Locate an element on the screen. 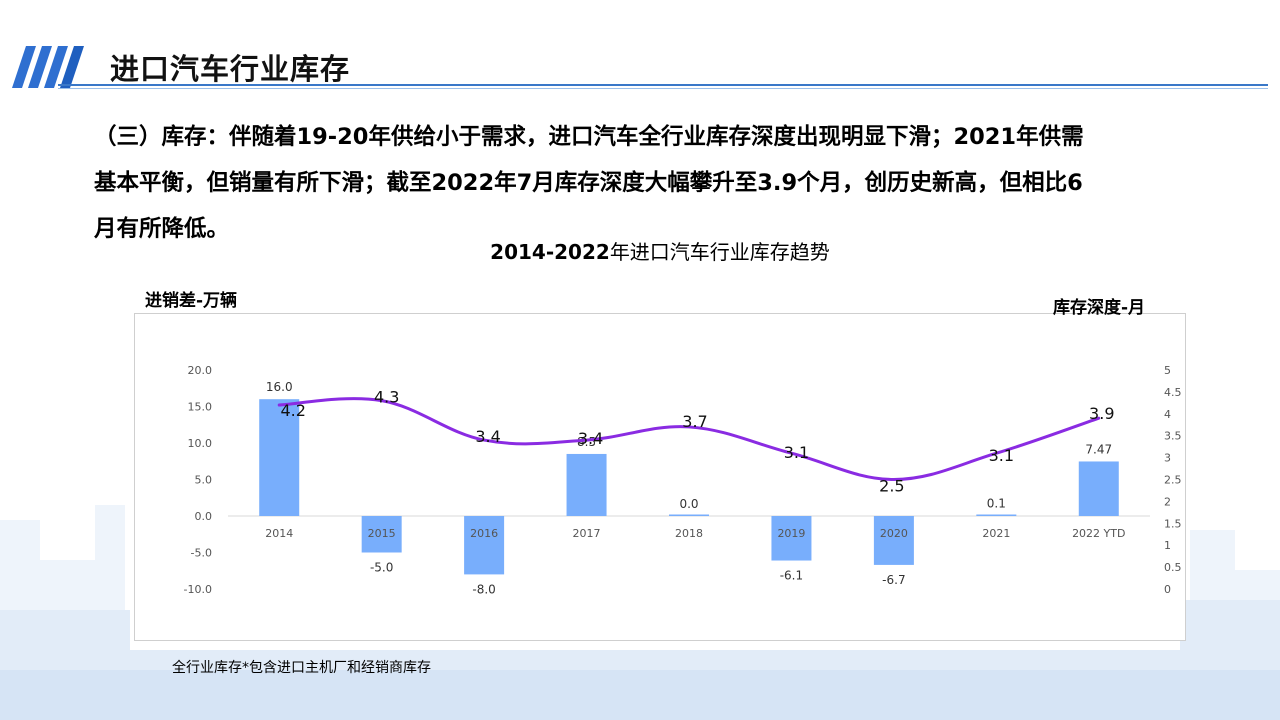 Image resolution: width=1280 pixels, height=720 pixels. page-title: 进口汽车行业库存 is located at coordinates (230, 69).